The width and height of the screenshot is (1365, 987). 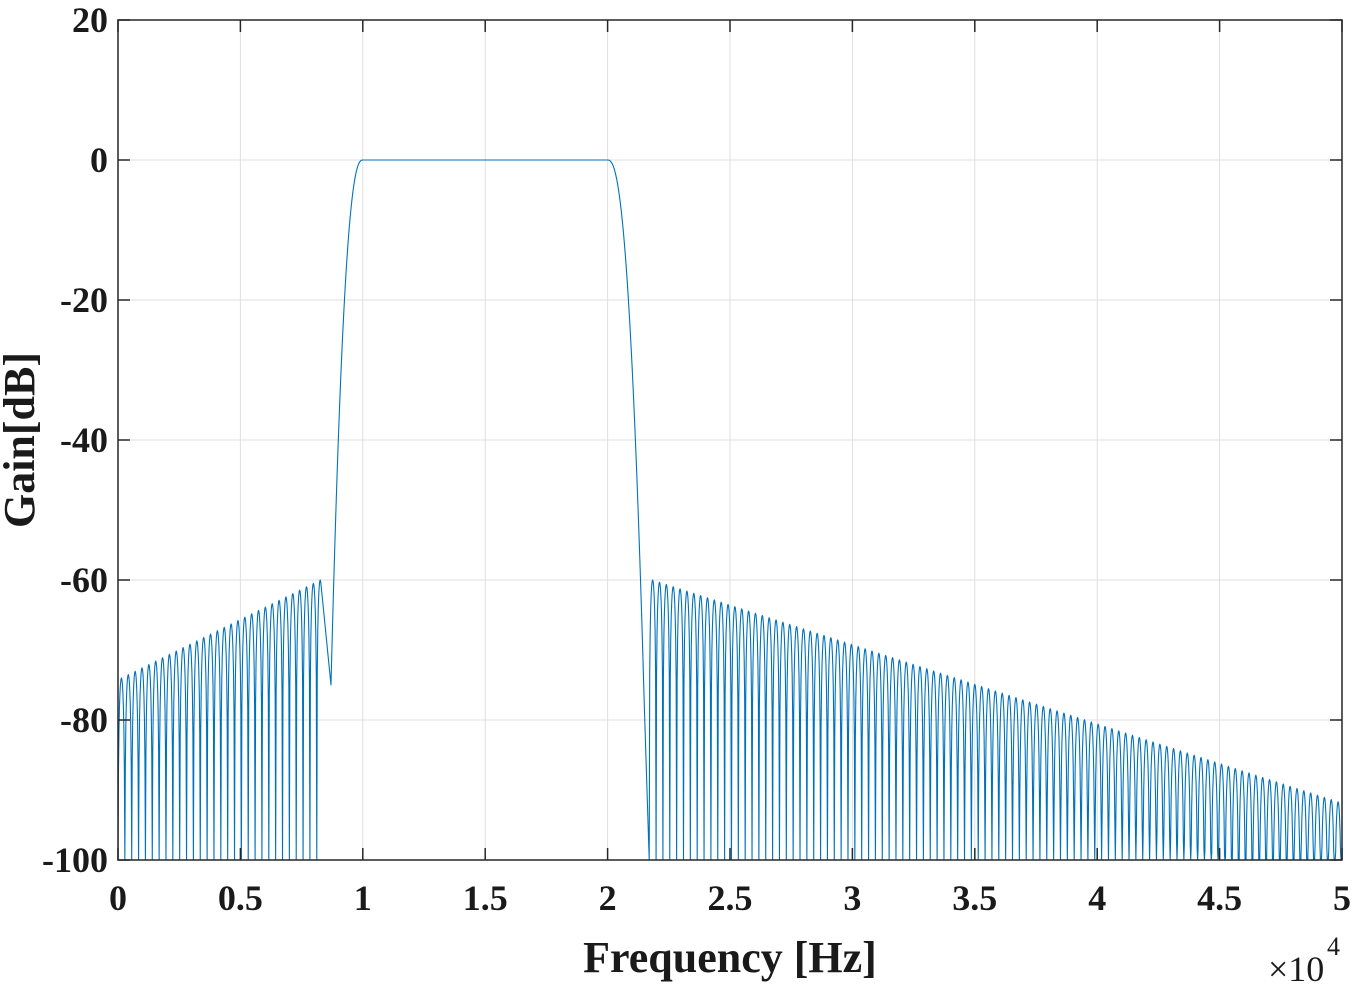 What do you see at coordinates (99, 160) in the screenshot?
I see `y-tick-label: 0` at bounding box center [99, 160].